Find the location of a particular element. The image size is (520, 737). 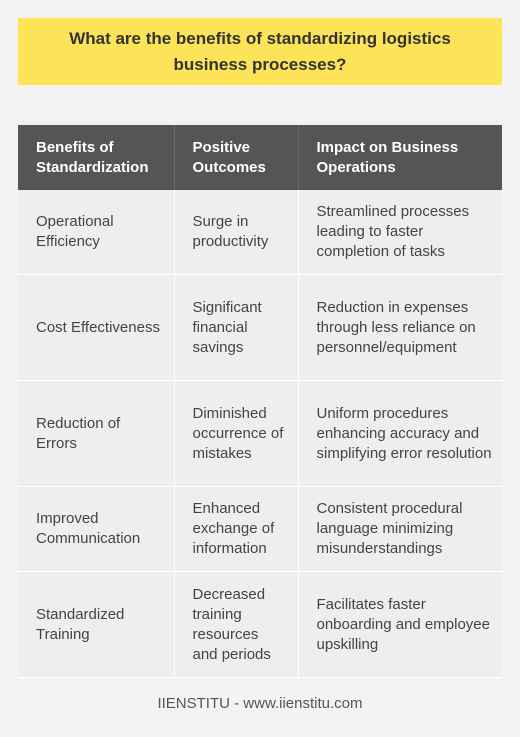

header-benefits: Benefits of Standardization is located at coordinates (96, 157).